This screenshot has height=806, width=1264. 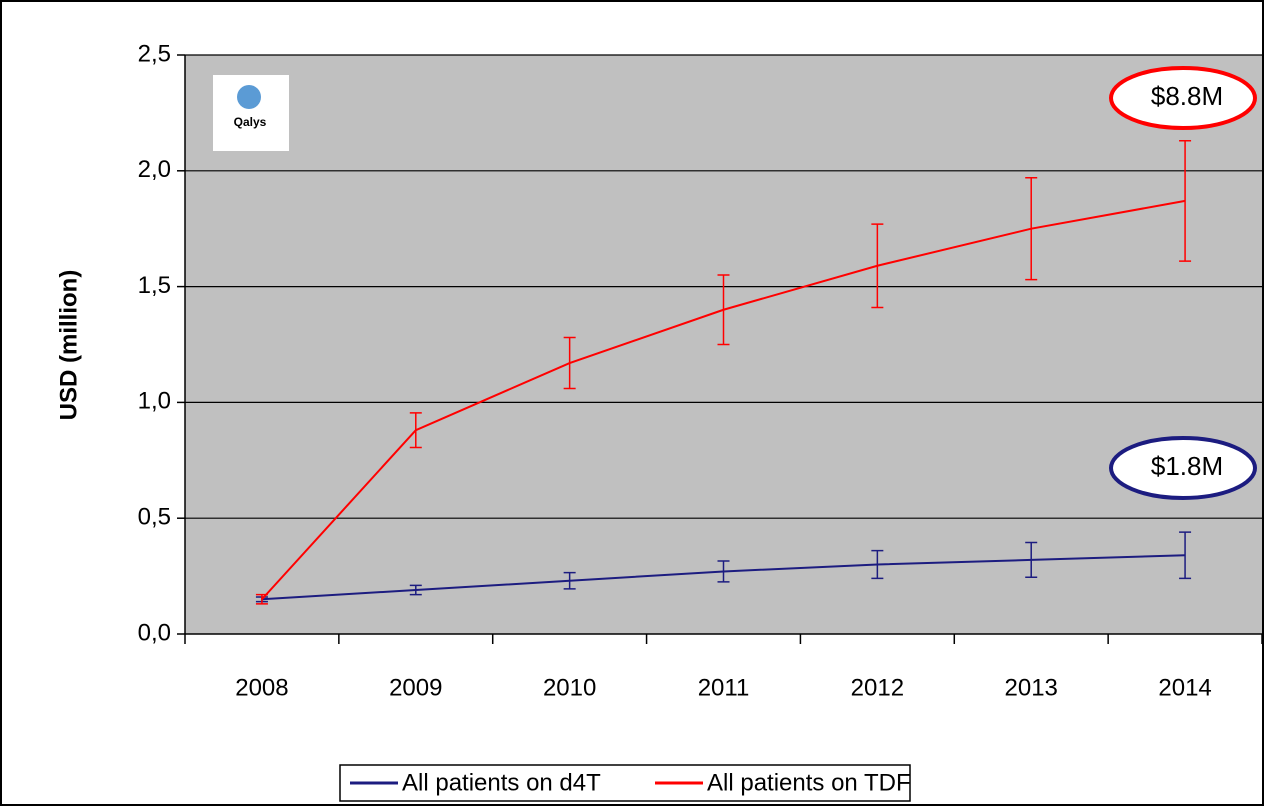 What do you see at coordinates (809, 782) in the screenshot?
I see `legend-label: All patients on TDF` at bounding box center [809, 782].